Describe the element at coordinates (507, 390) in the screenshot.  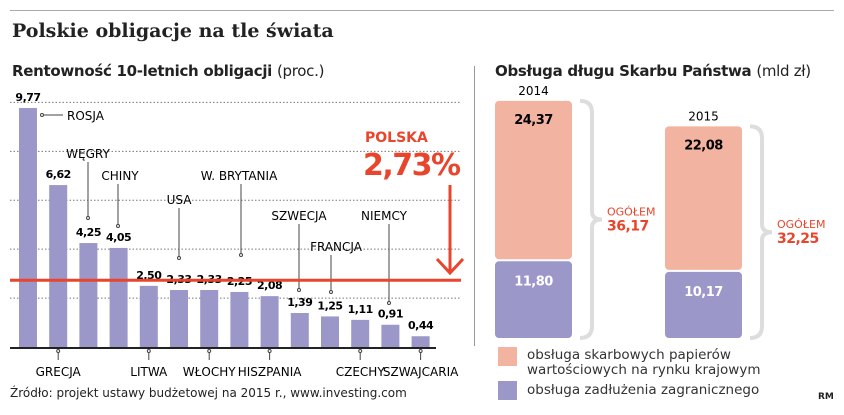
I see `legend-foreign-swatch` at that location.